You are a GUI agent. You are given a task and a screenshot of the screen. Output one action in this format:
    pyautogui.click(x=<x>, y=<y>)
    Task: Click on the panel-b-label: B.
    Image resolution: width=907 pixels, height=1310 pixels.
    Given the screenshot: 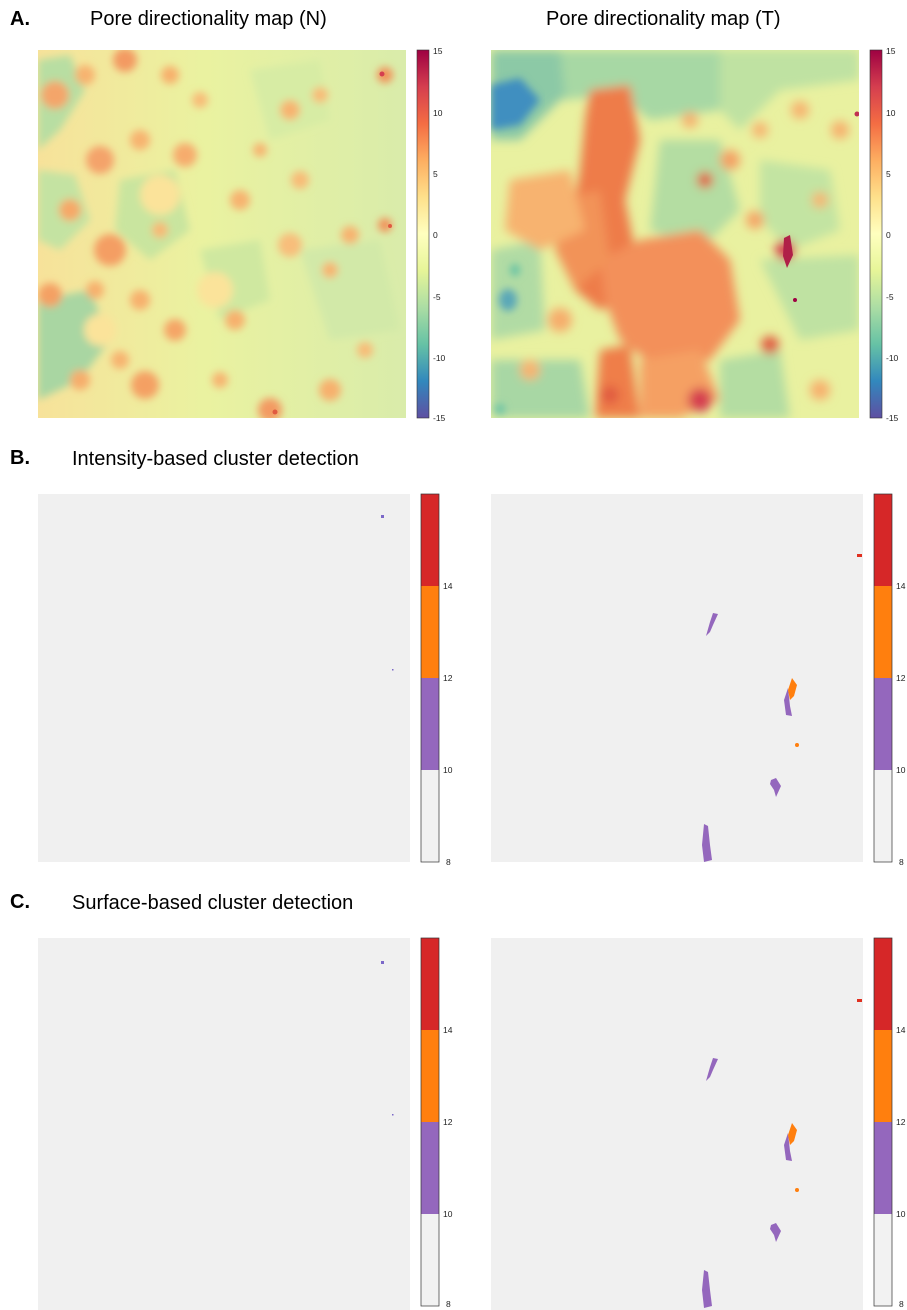 What is the action you would take?
    pyautogui.click(x=20, y=458)
    